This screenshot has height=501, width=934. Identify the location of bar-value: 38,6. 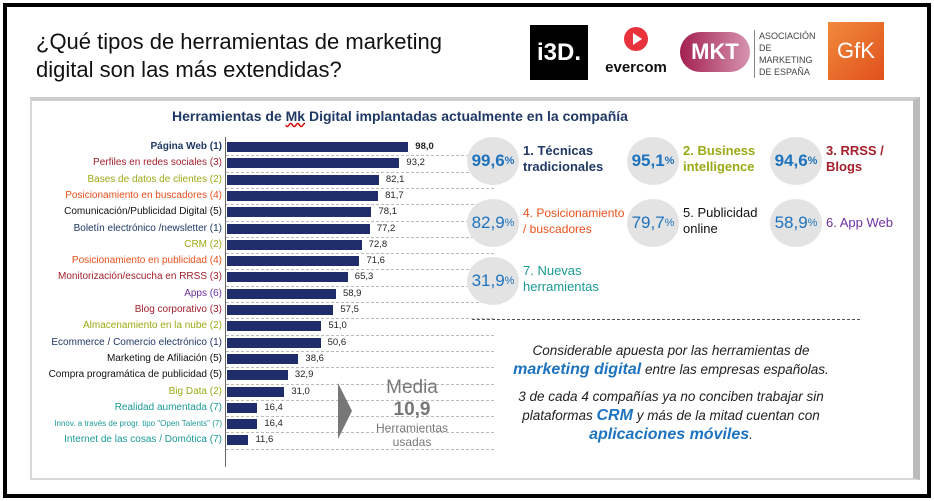
(314, 358).